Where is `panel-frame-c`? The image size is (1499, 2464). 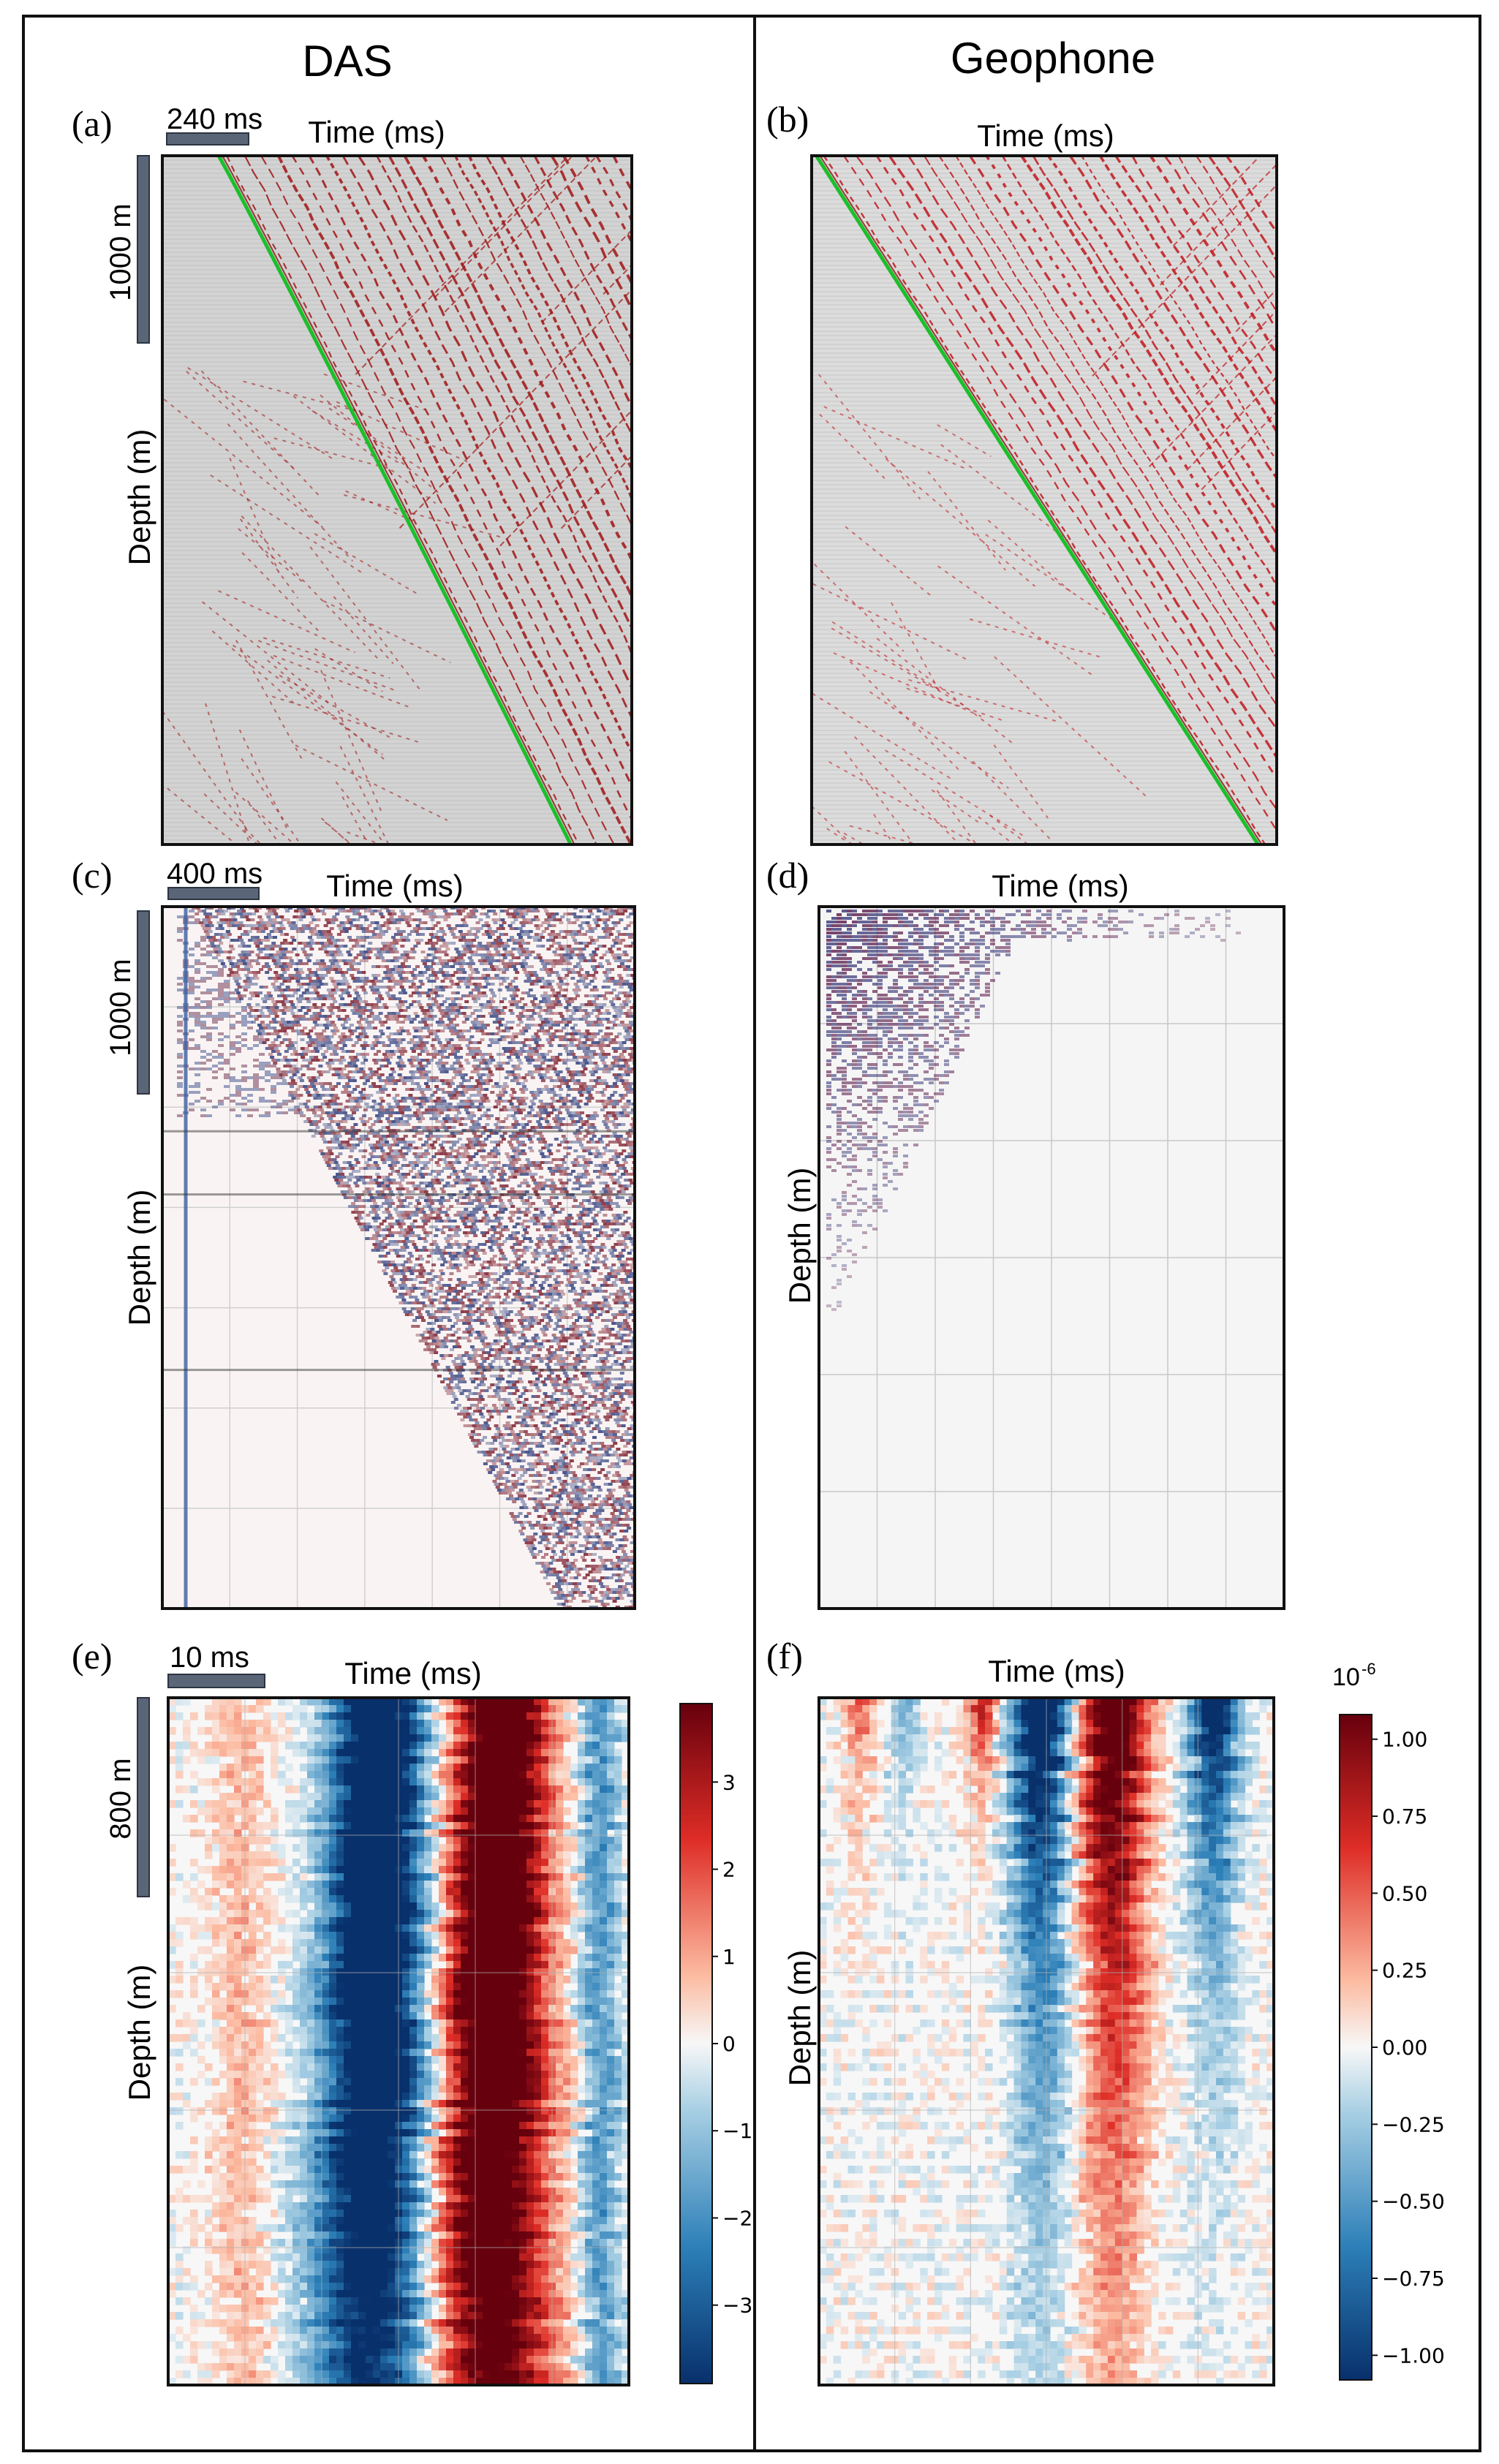 panel-frame-c is located at coordinates (398, 1257).